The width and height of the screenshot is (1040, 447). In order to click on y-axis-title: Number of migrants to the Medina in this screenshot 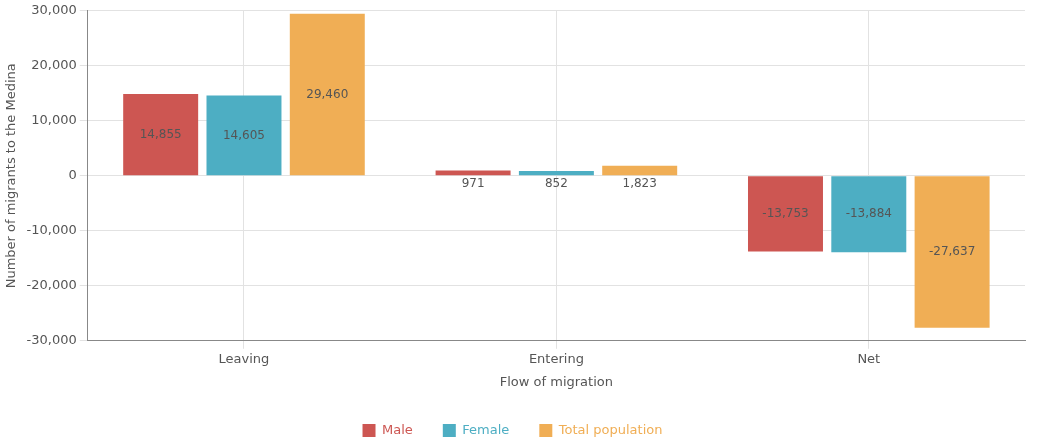, I will do `click(11, 176)`.